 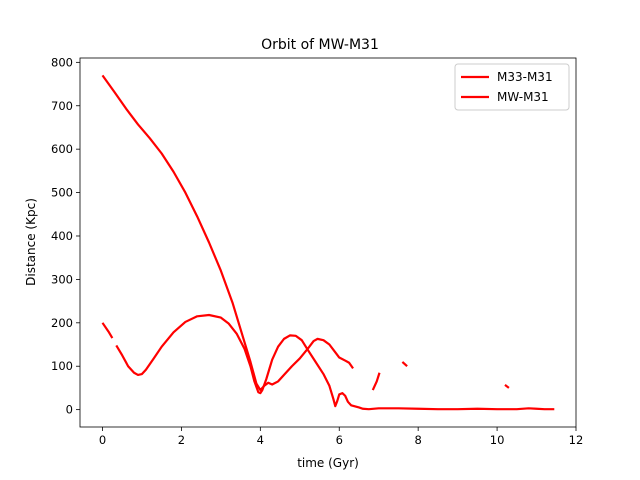 I want to click on legend-entry-label: M33-M31, so click(x=525, y=77).